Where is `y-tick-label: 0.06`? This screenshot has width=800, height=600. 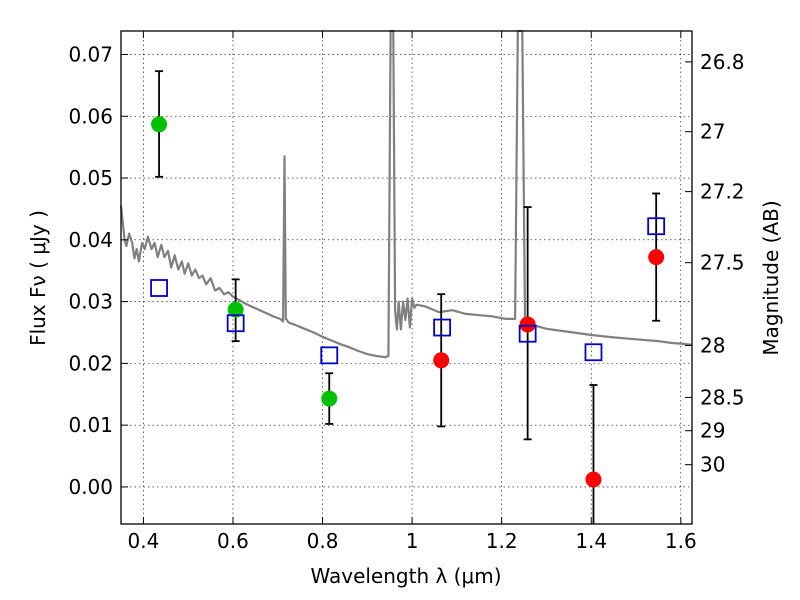
y-tick-label: 0.06 is located at coordinates (90, 116).